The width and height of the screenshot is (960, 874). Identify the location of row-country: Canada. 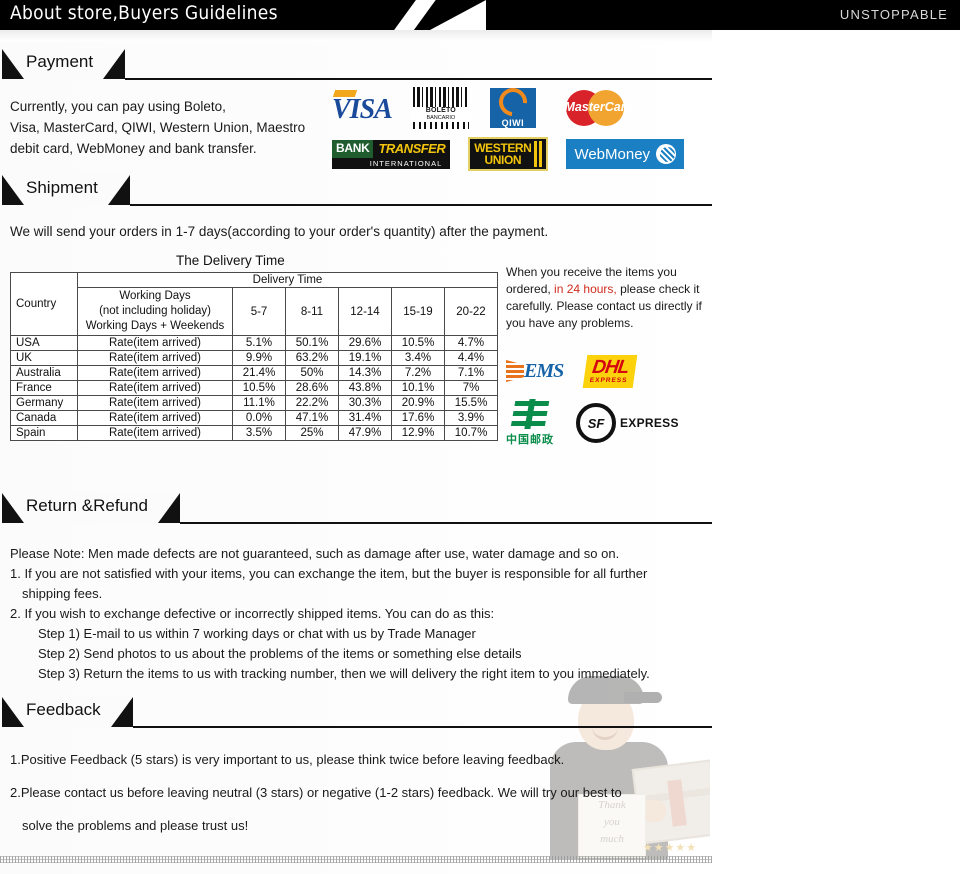
(44, 418).